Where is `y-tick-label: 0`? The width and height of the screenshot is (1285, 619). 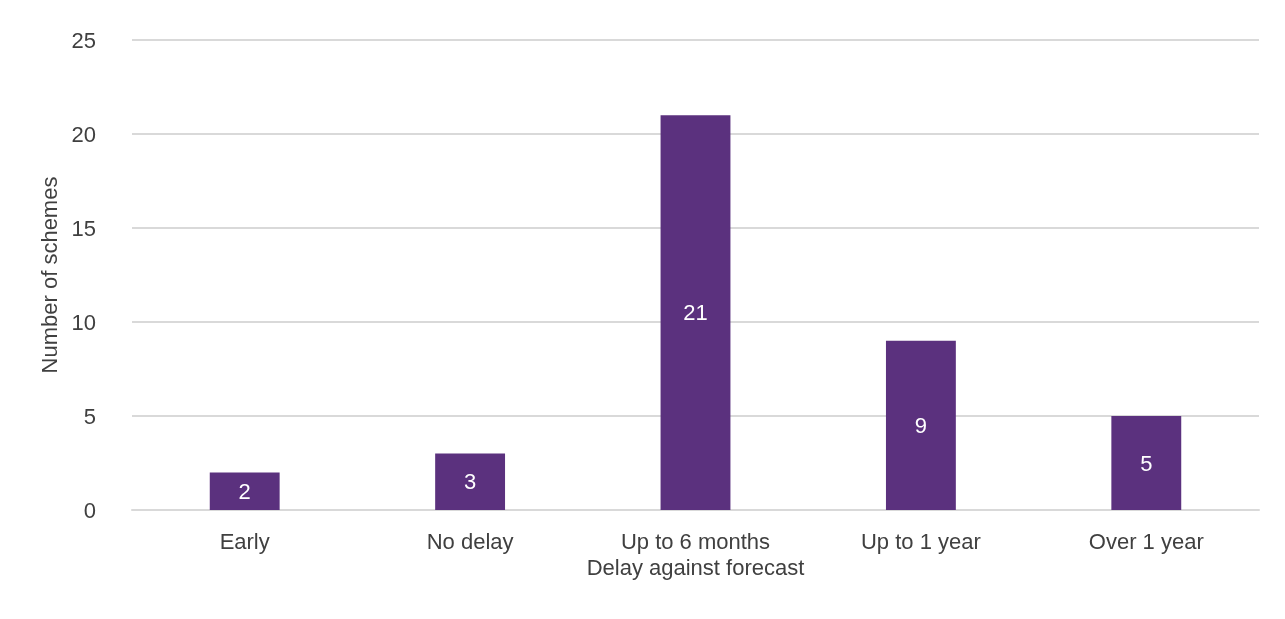 y-tick-label: 0 is located at coordinates (89, 510).